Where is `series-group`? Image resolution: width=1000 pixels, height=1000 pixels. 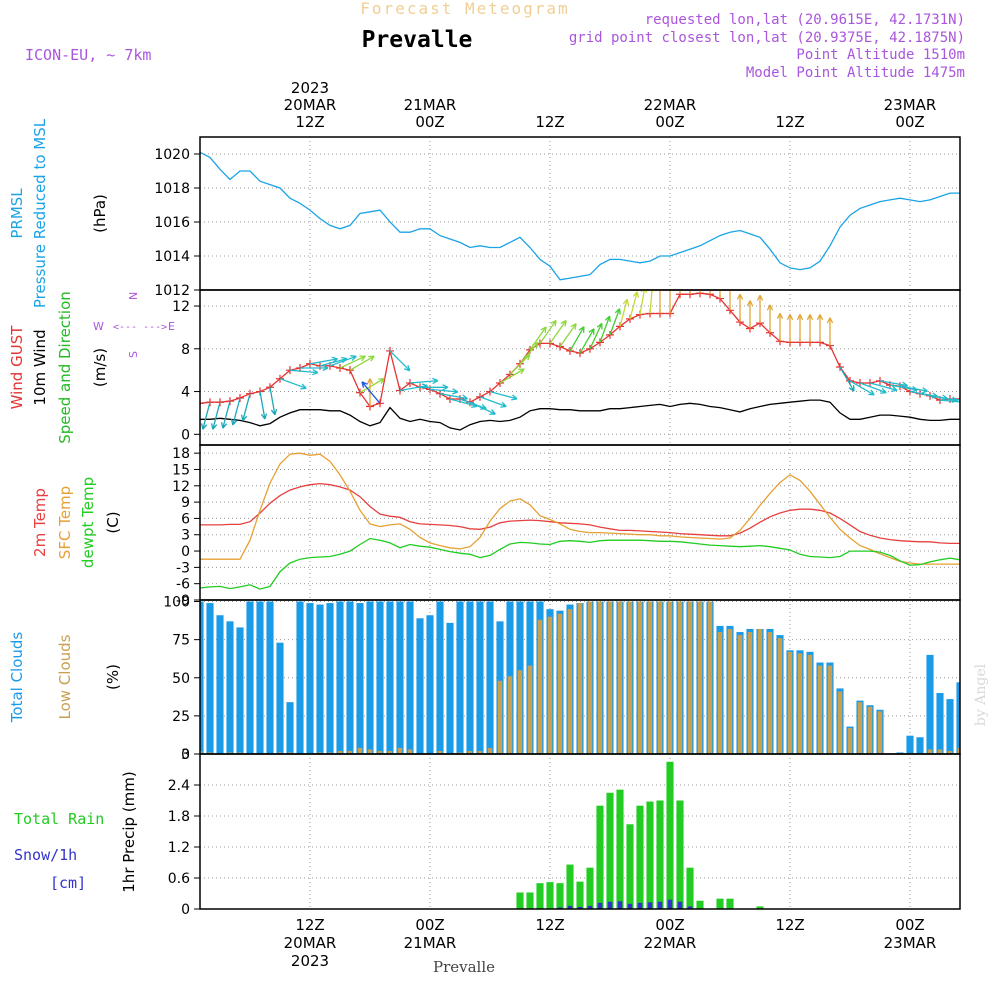 series-group is located at coordinates (580, 677).